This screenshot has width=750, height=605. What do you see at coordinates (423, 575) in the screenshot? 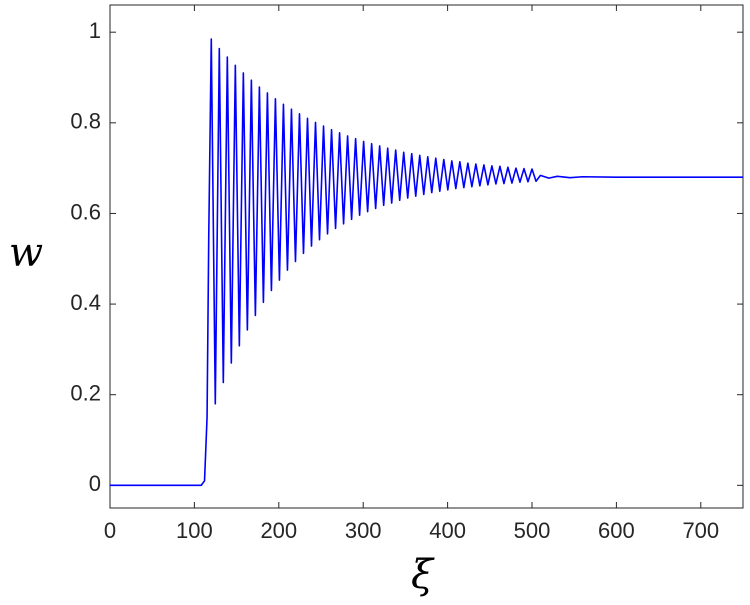
I see `x-axis-label: ξ` at bounding box center [423, 575].